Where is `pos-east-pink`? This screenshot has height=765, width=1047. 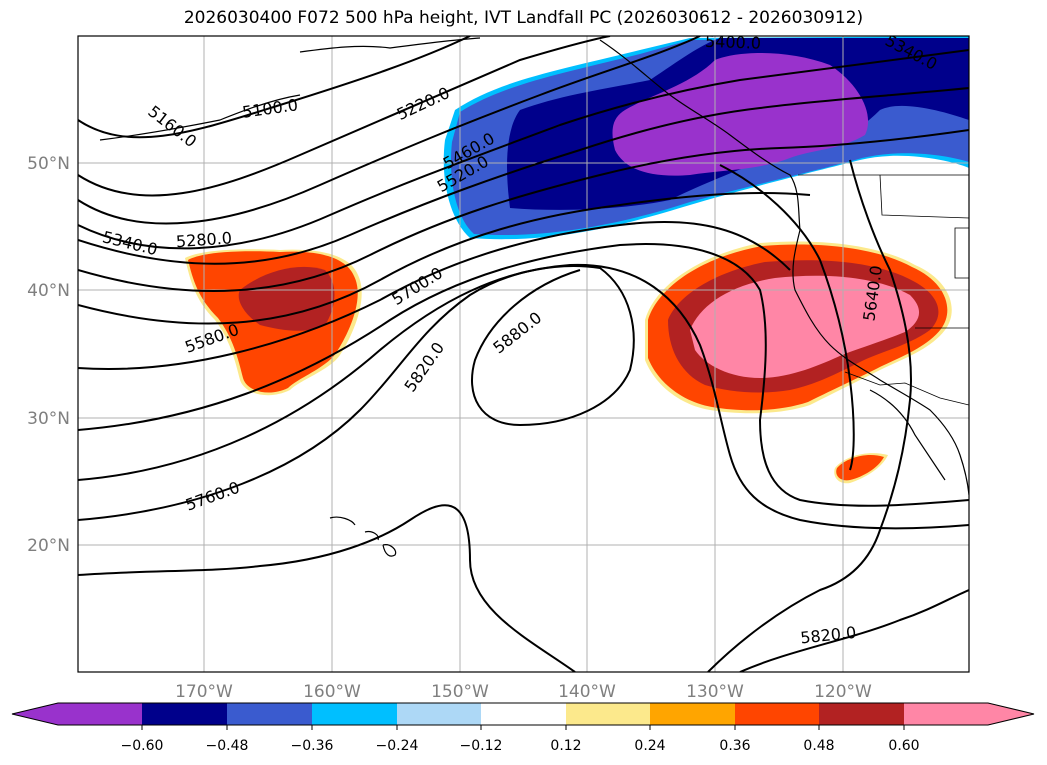 pos-east-pink is located at coordinates (805, 326).